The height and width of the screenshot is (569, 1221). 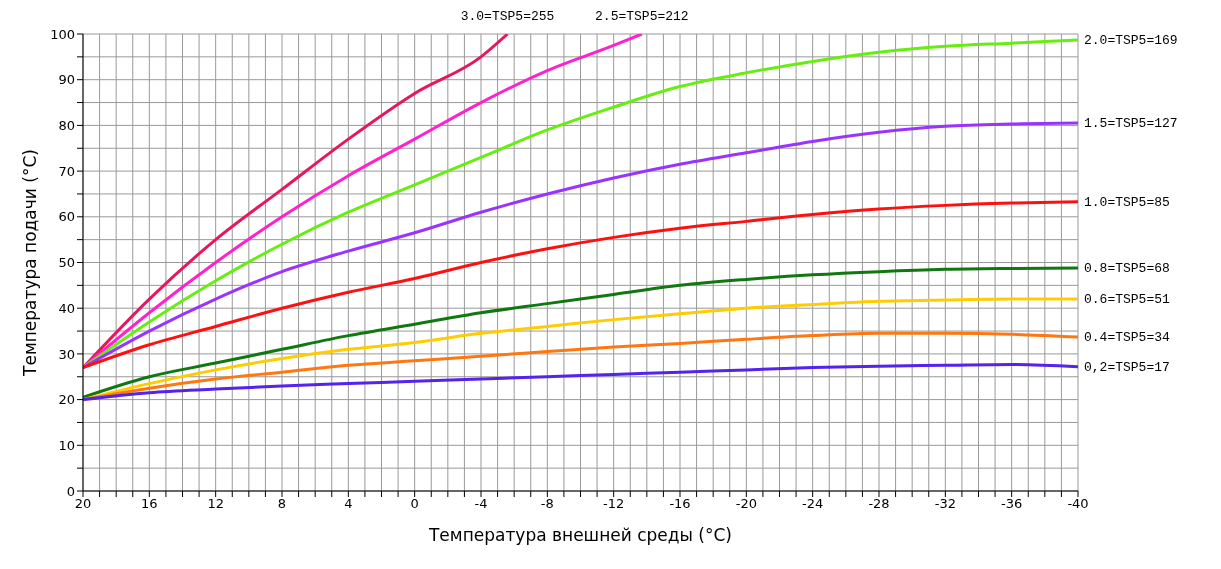 What do you see at coordinates (1127, 367) in the screenshot?
I see `series-label: 0,2=TSP5=17` at bounding box center [1127, 367].